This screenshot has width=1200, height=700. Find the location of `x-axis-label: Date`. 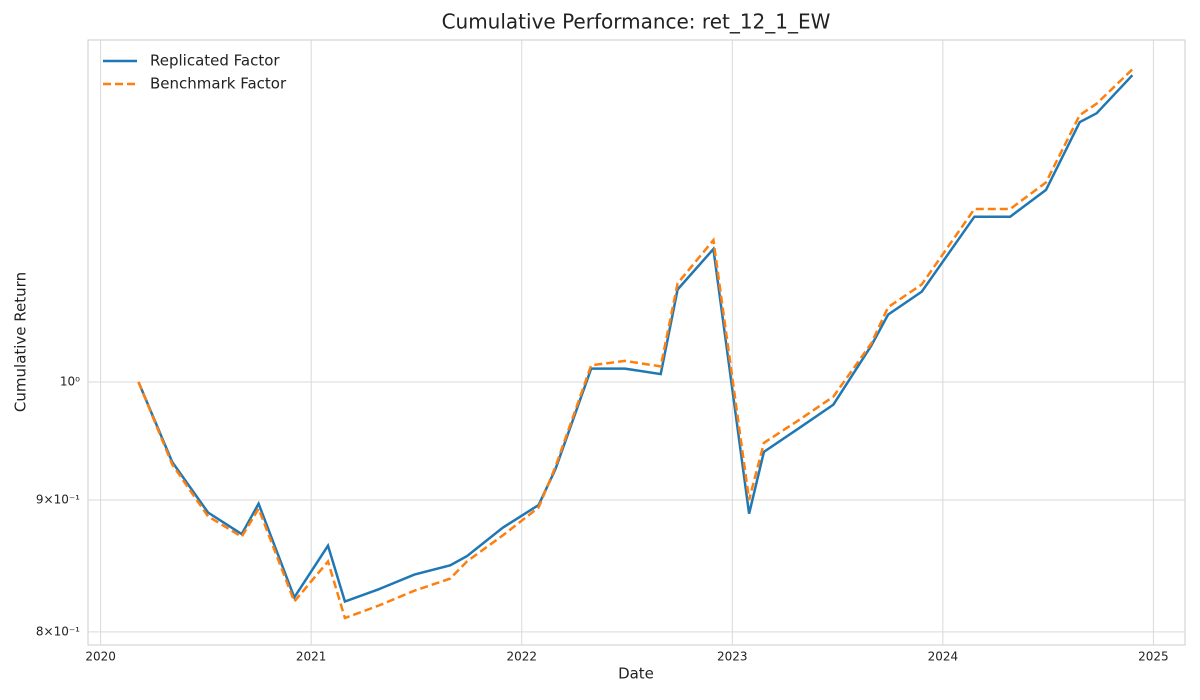

x-axis-label: Date is located at coordinates (636, 674).